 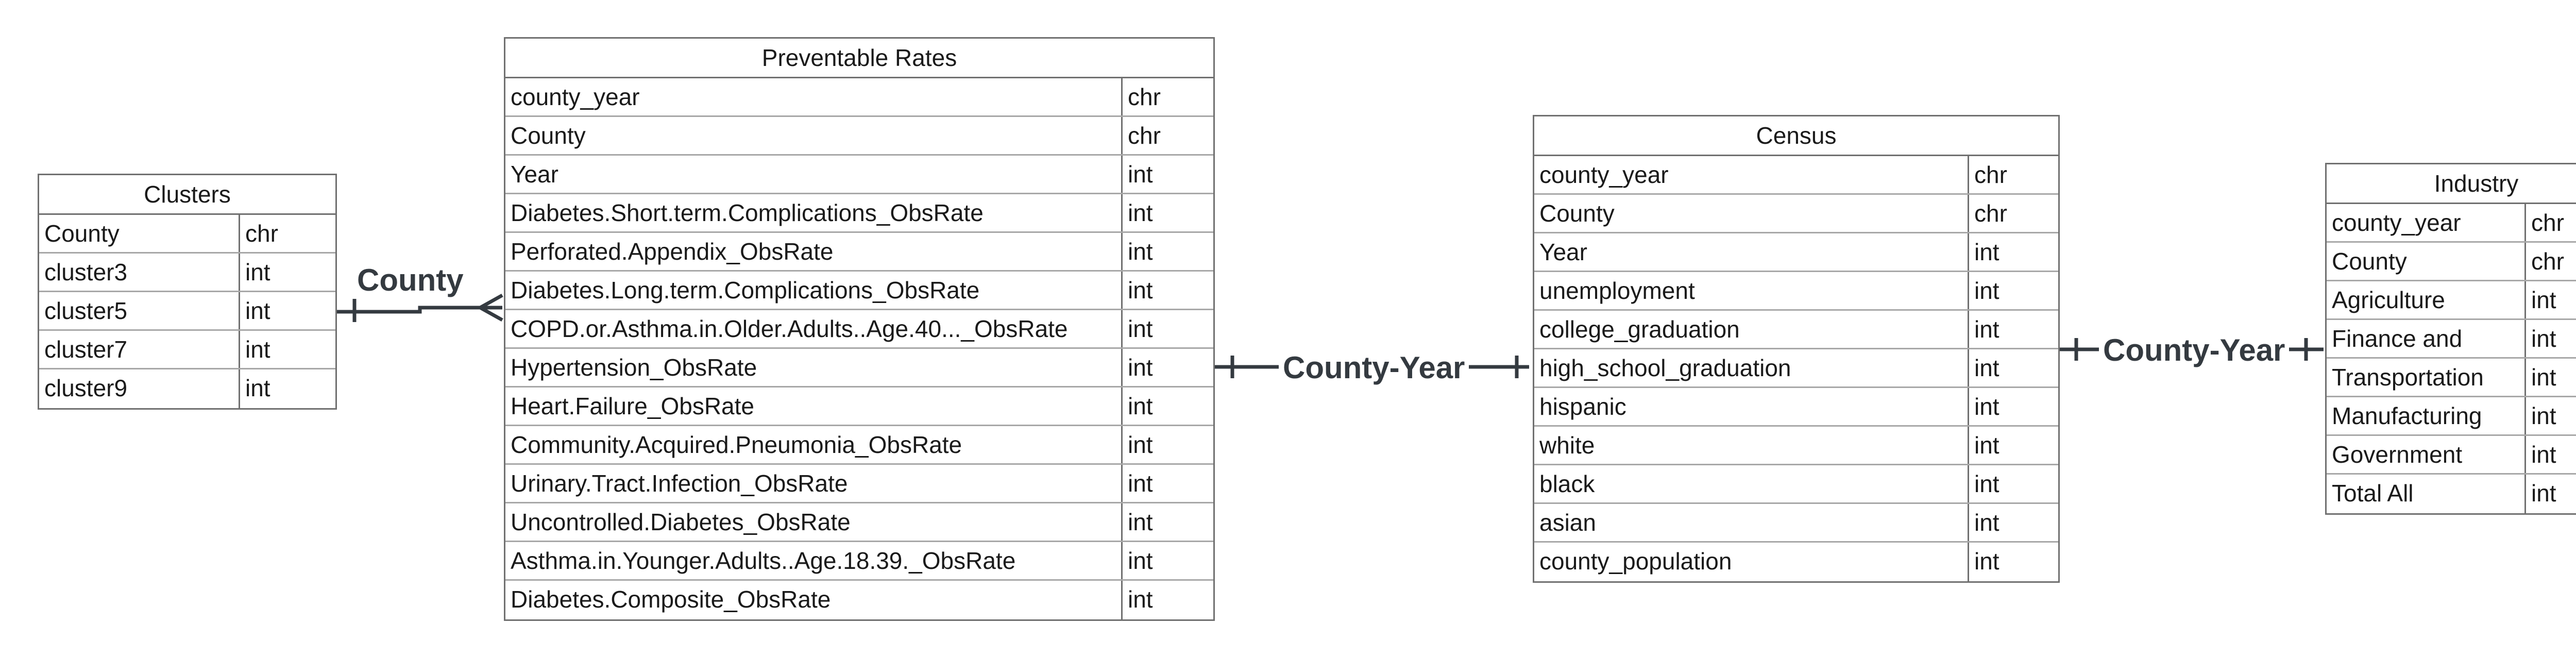 I want to click on field-row: Perforated.Appendix_ObsRate int, so click(x=859, y=252).